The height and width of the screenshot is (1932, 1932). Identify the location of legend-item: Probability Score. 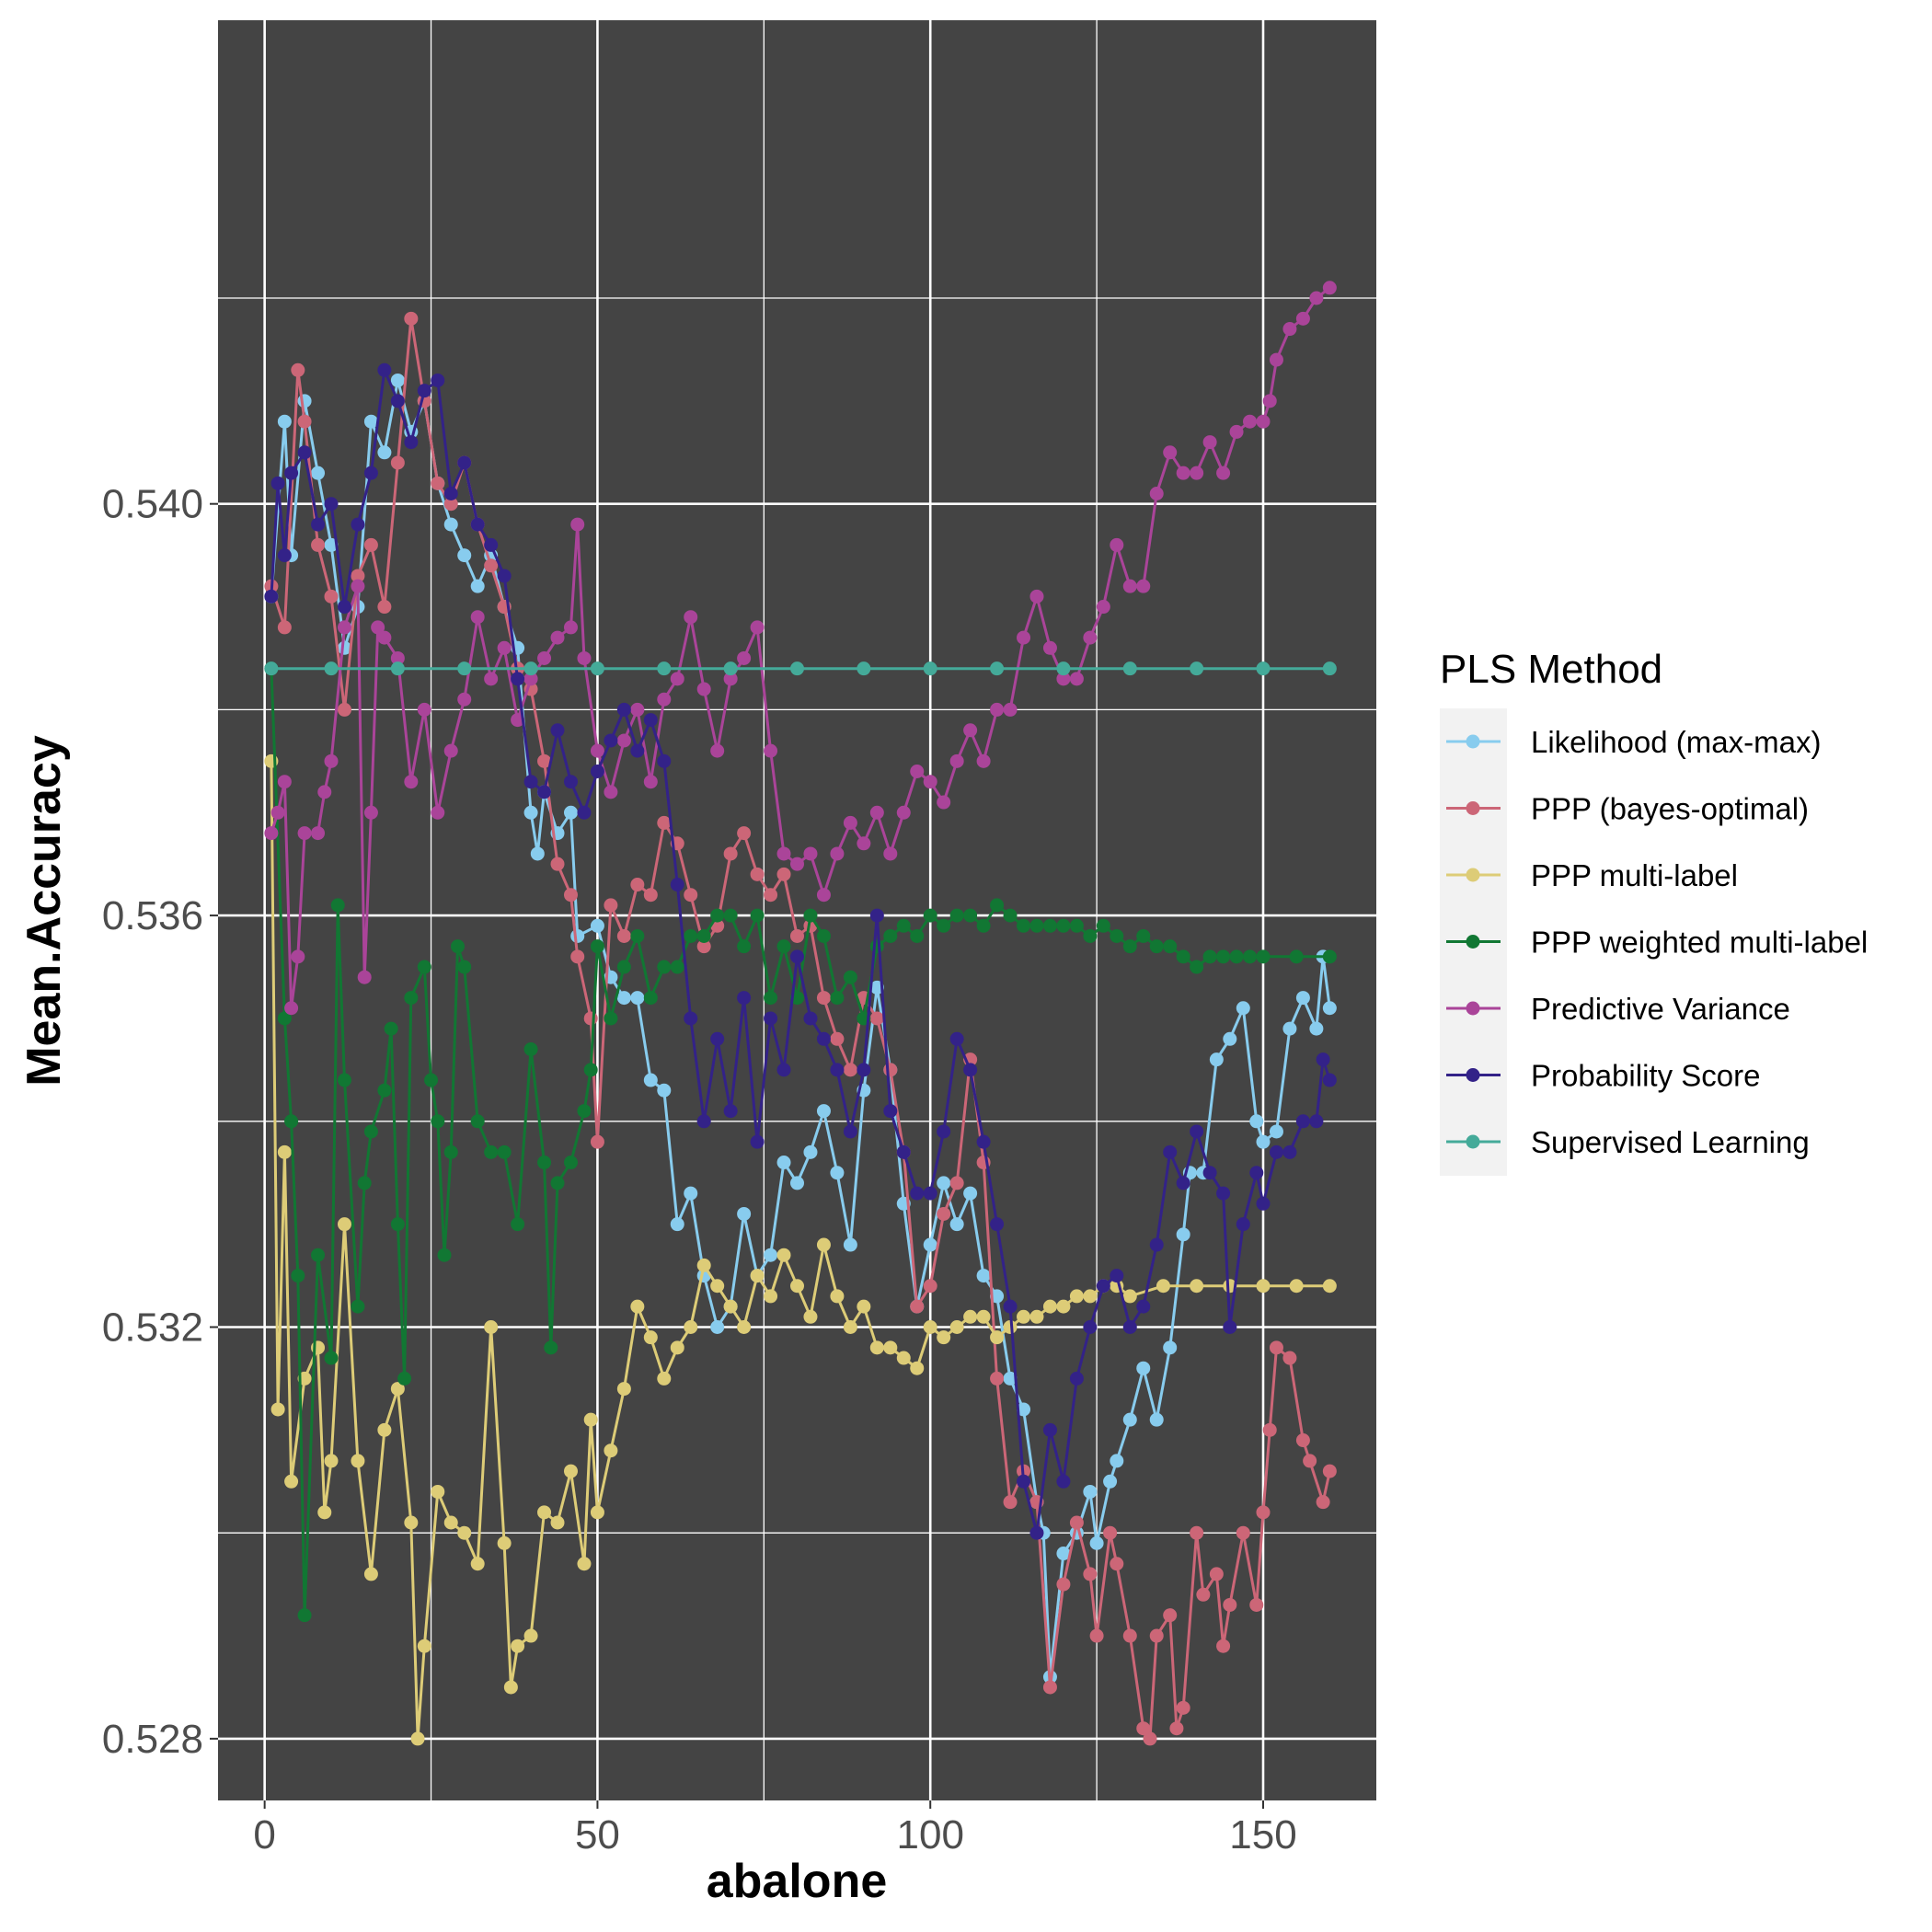
(1603, 1076).